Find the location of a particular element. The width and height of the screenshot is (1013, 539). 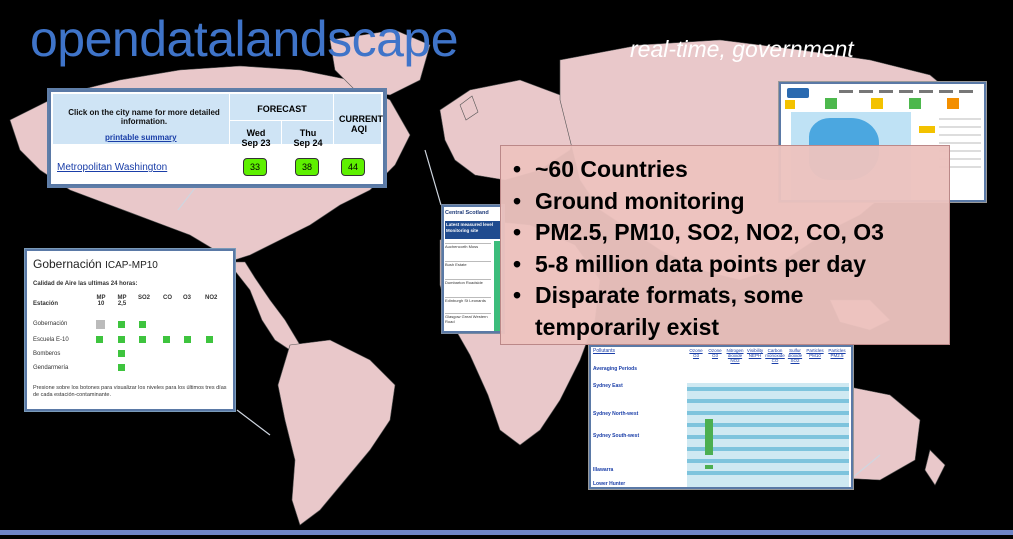

forecast-day1: Wed Sep 23 is located at coordinates (256, 138).